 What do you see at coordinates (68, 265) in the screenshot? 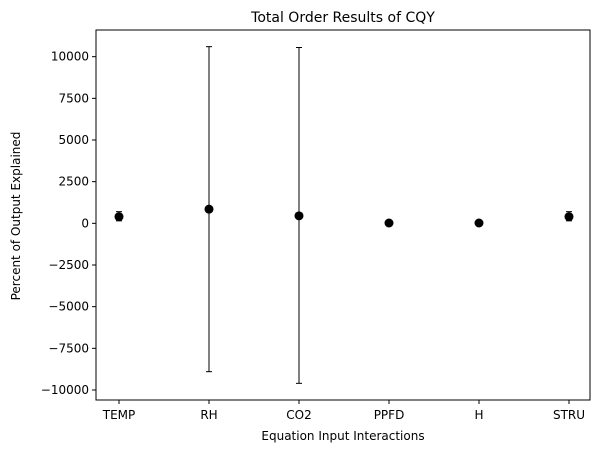
I see `y-tick-label: −2500` at bounding box center [68, 265].